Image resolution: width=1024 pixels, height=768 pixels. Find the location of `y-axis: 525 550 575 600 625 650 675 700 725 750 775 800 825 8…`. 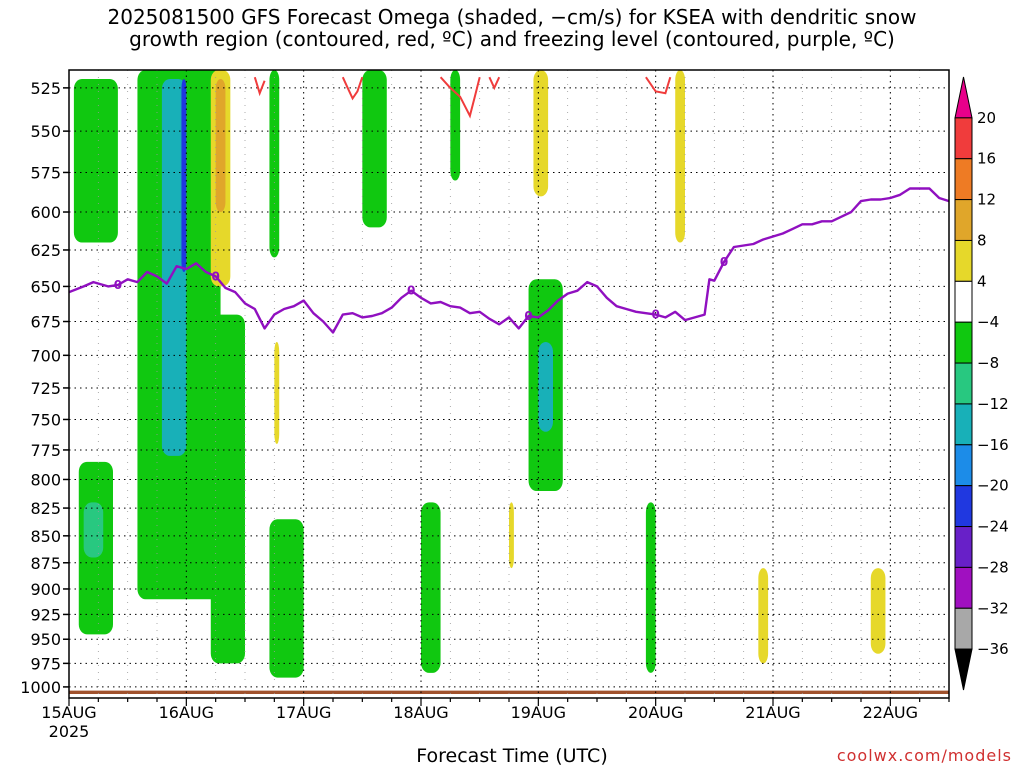

y-axis: 525 550 575 600 625 650 675 700 725 750 775 800 825 8… is located at coordinates (44, 388).